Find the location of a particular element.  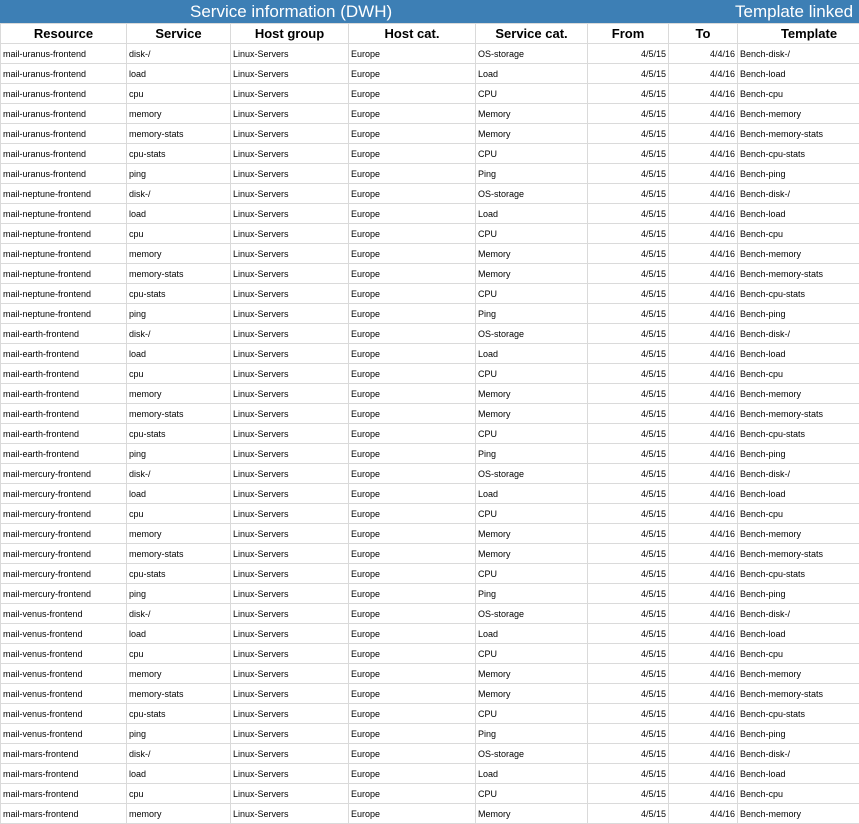

cell-template: Bench-memory-stats is located at coordinates (798, 133).